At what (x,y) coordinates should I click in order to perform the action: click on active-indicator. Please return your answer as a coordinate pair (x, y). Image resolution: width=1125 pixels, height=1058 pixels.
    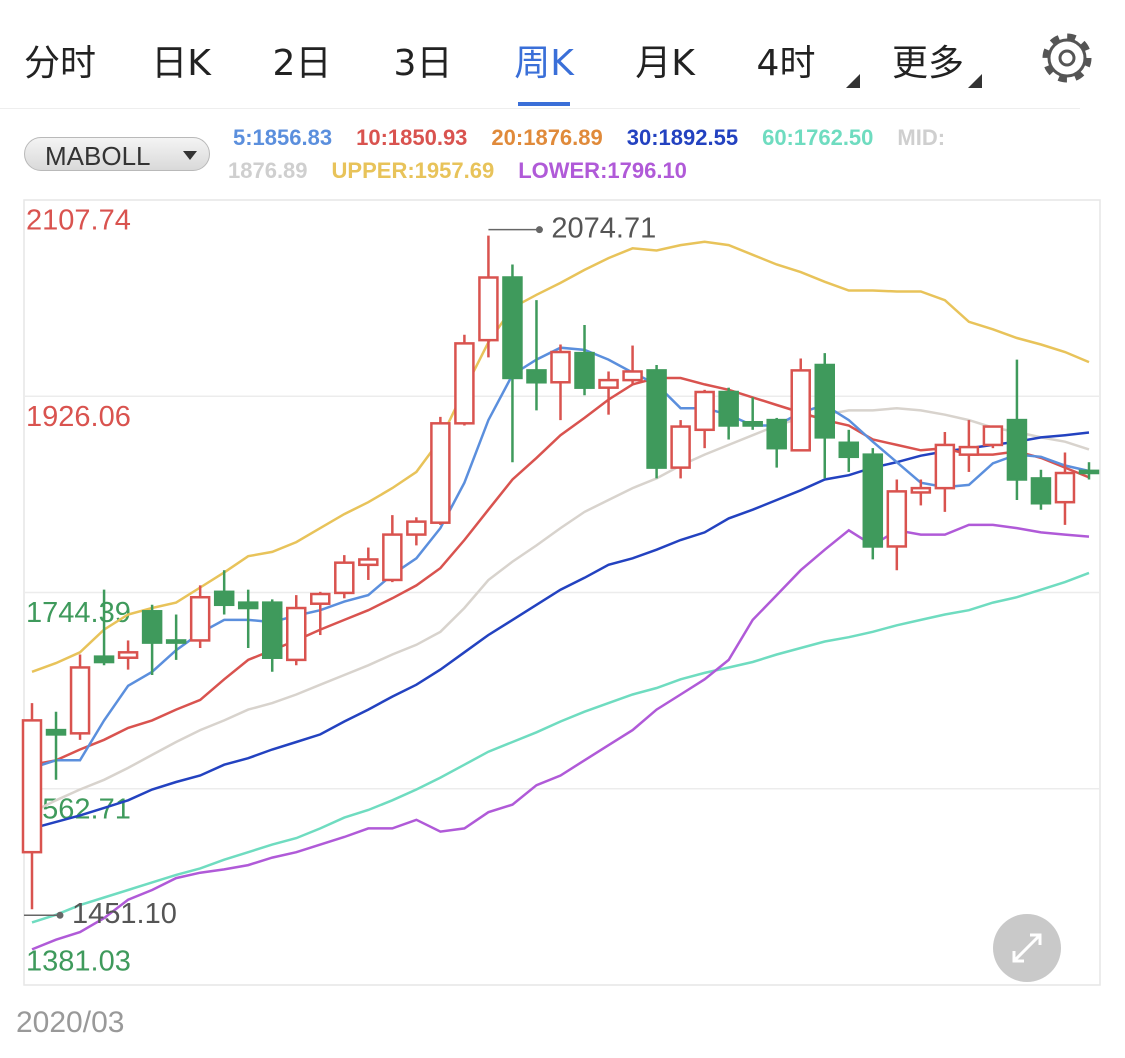
    Looking at the image, I should click on (544, 104).